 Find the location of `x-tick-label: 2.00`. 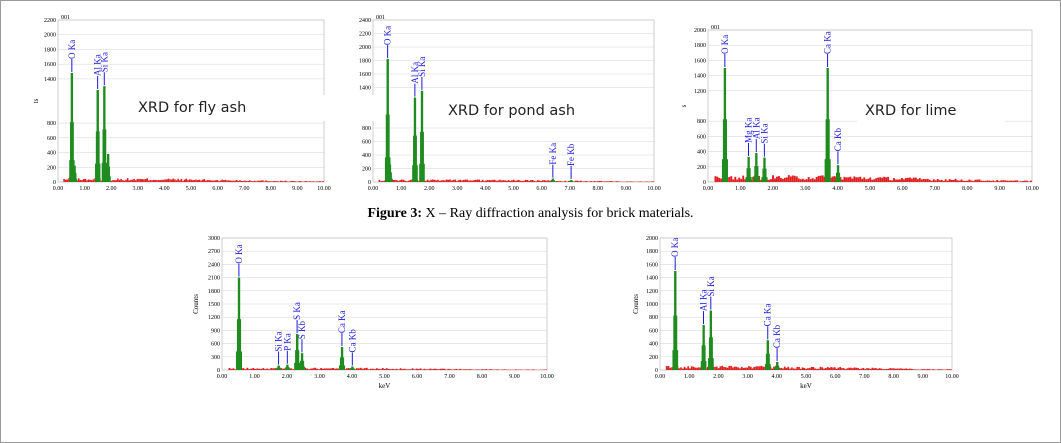

x-tick-label: 2.00 is located at coordinates (773, 189).